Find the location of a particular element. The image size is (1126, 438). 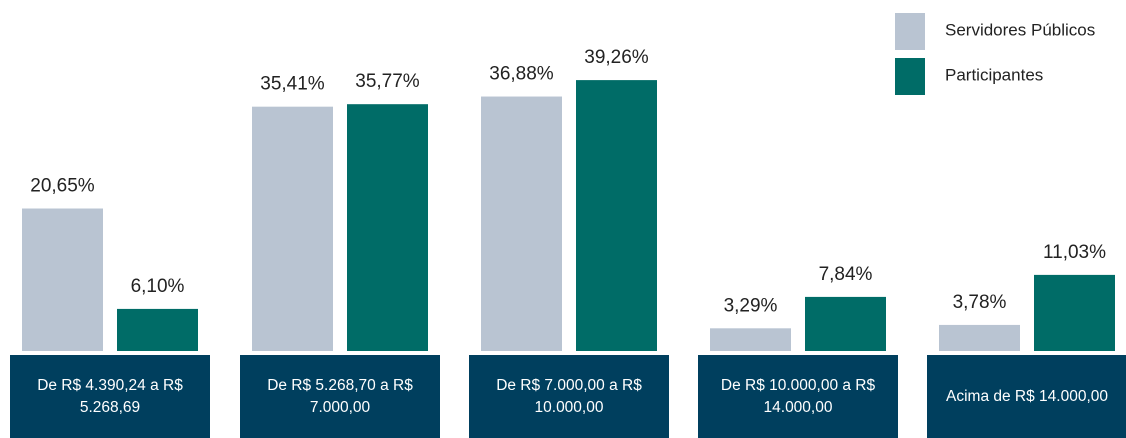

value-label: 3,78% is located at coordinates (980, 302).